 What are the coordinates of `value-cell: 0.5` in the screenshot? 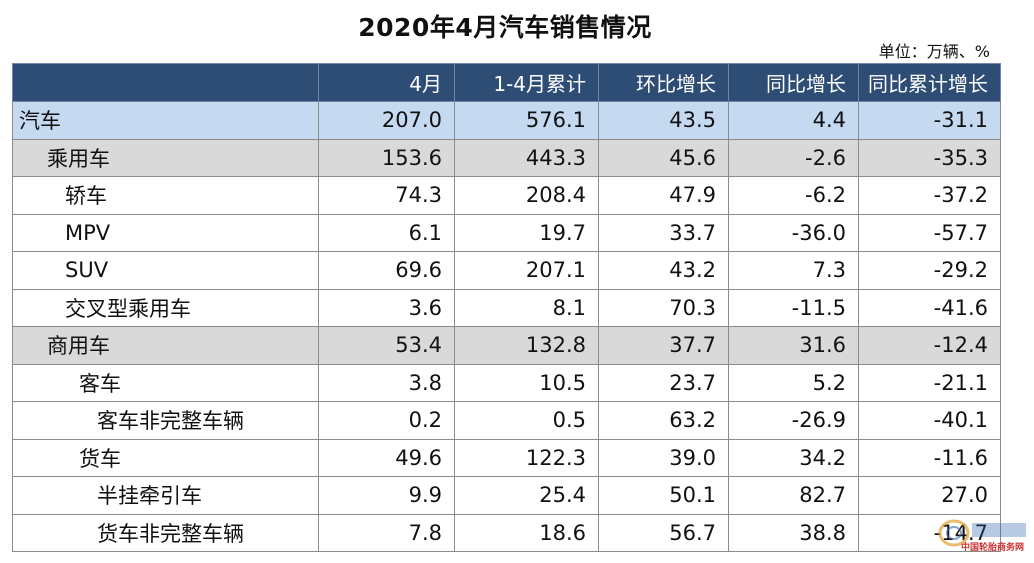 It's located at (526, 420).